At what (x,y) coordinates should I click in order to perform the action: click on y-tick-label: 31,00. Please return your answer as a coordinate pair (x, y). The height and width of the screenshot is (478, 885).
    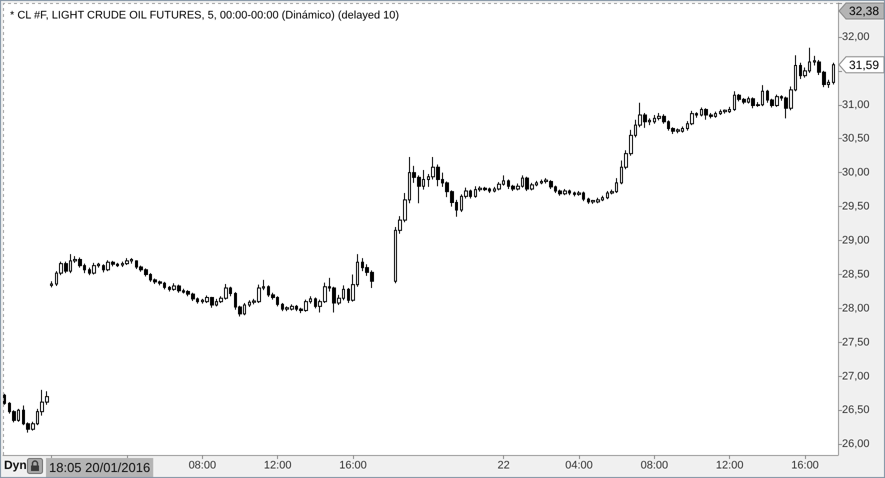
    Looking at the image, I should click on (856, 104).